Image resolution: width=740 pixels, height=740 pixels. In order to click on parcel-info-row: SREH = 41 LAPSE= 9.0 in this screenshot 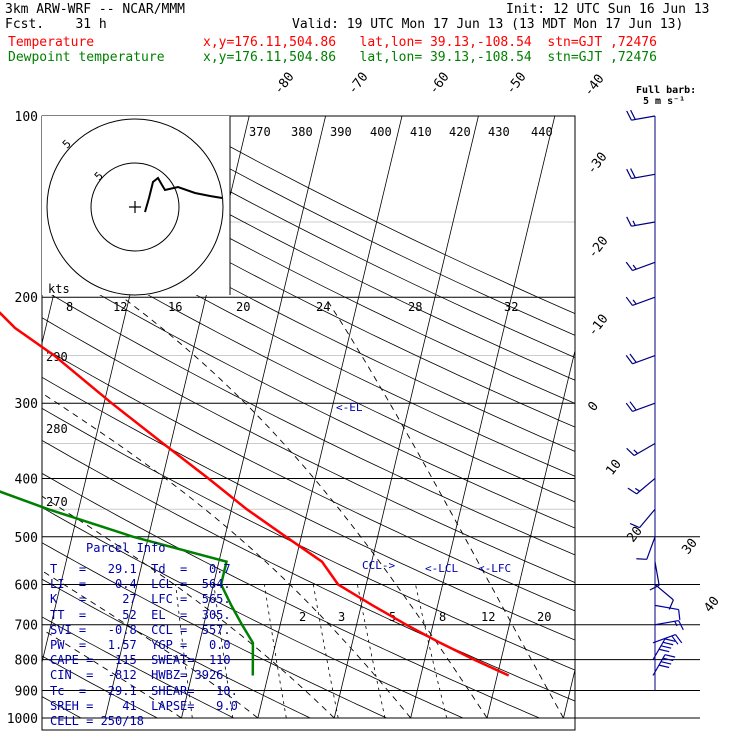, I will do `click(144, 705)`.